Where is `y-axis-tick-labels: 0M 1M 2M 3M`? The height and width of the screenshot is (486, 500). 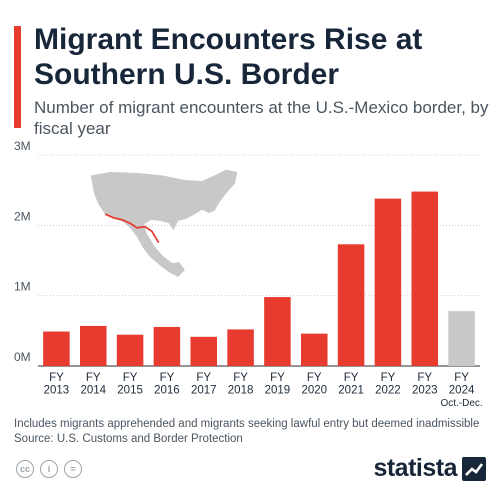
y-axis-tick-labels: 0M 1M 2M 3M is located at coordinates (22, 252).